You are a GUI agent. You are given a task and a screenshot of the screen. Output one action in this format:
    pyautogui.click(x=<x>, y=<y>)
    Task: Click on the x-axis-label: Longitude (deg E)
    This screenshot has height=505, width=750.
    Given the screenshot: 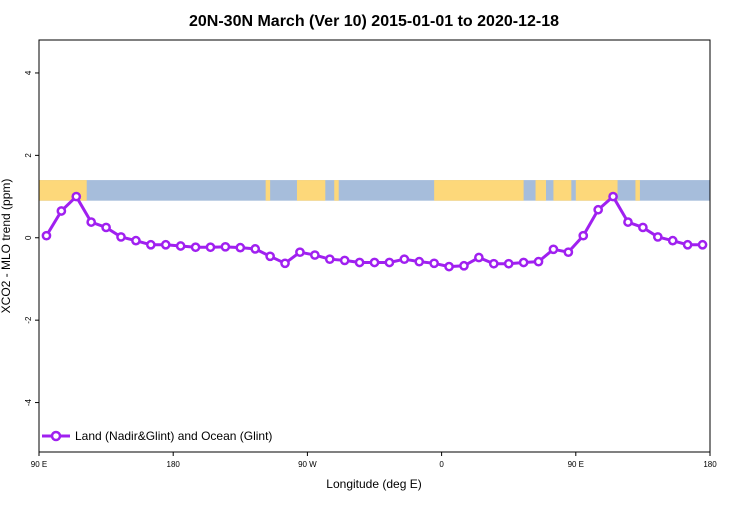 What is the action you would take?
    pyautogui.click(x=373, y=484)
    